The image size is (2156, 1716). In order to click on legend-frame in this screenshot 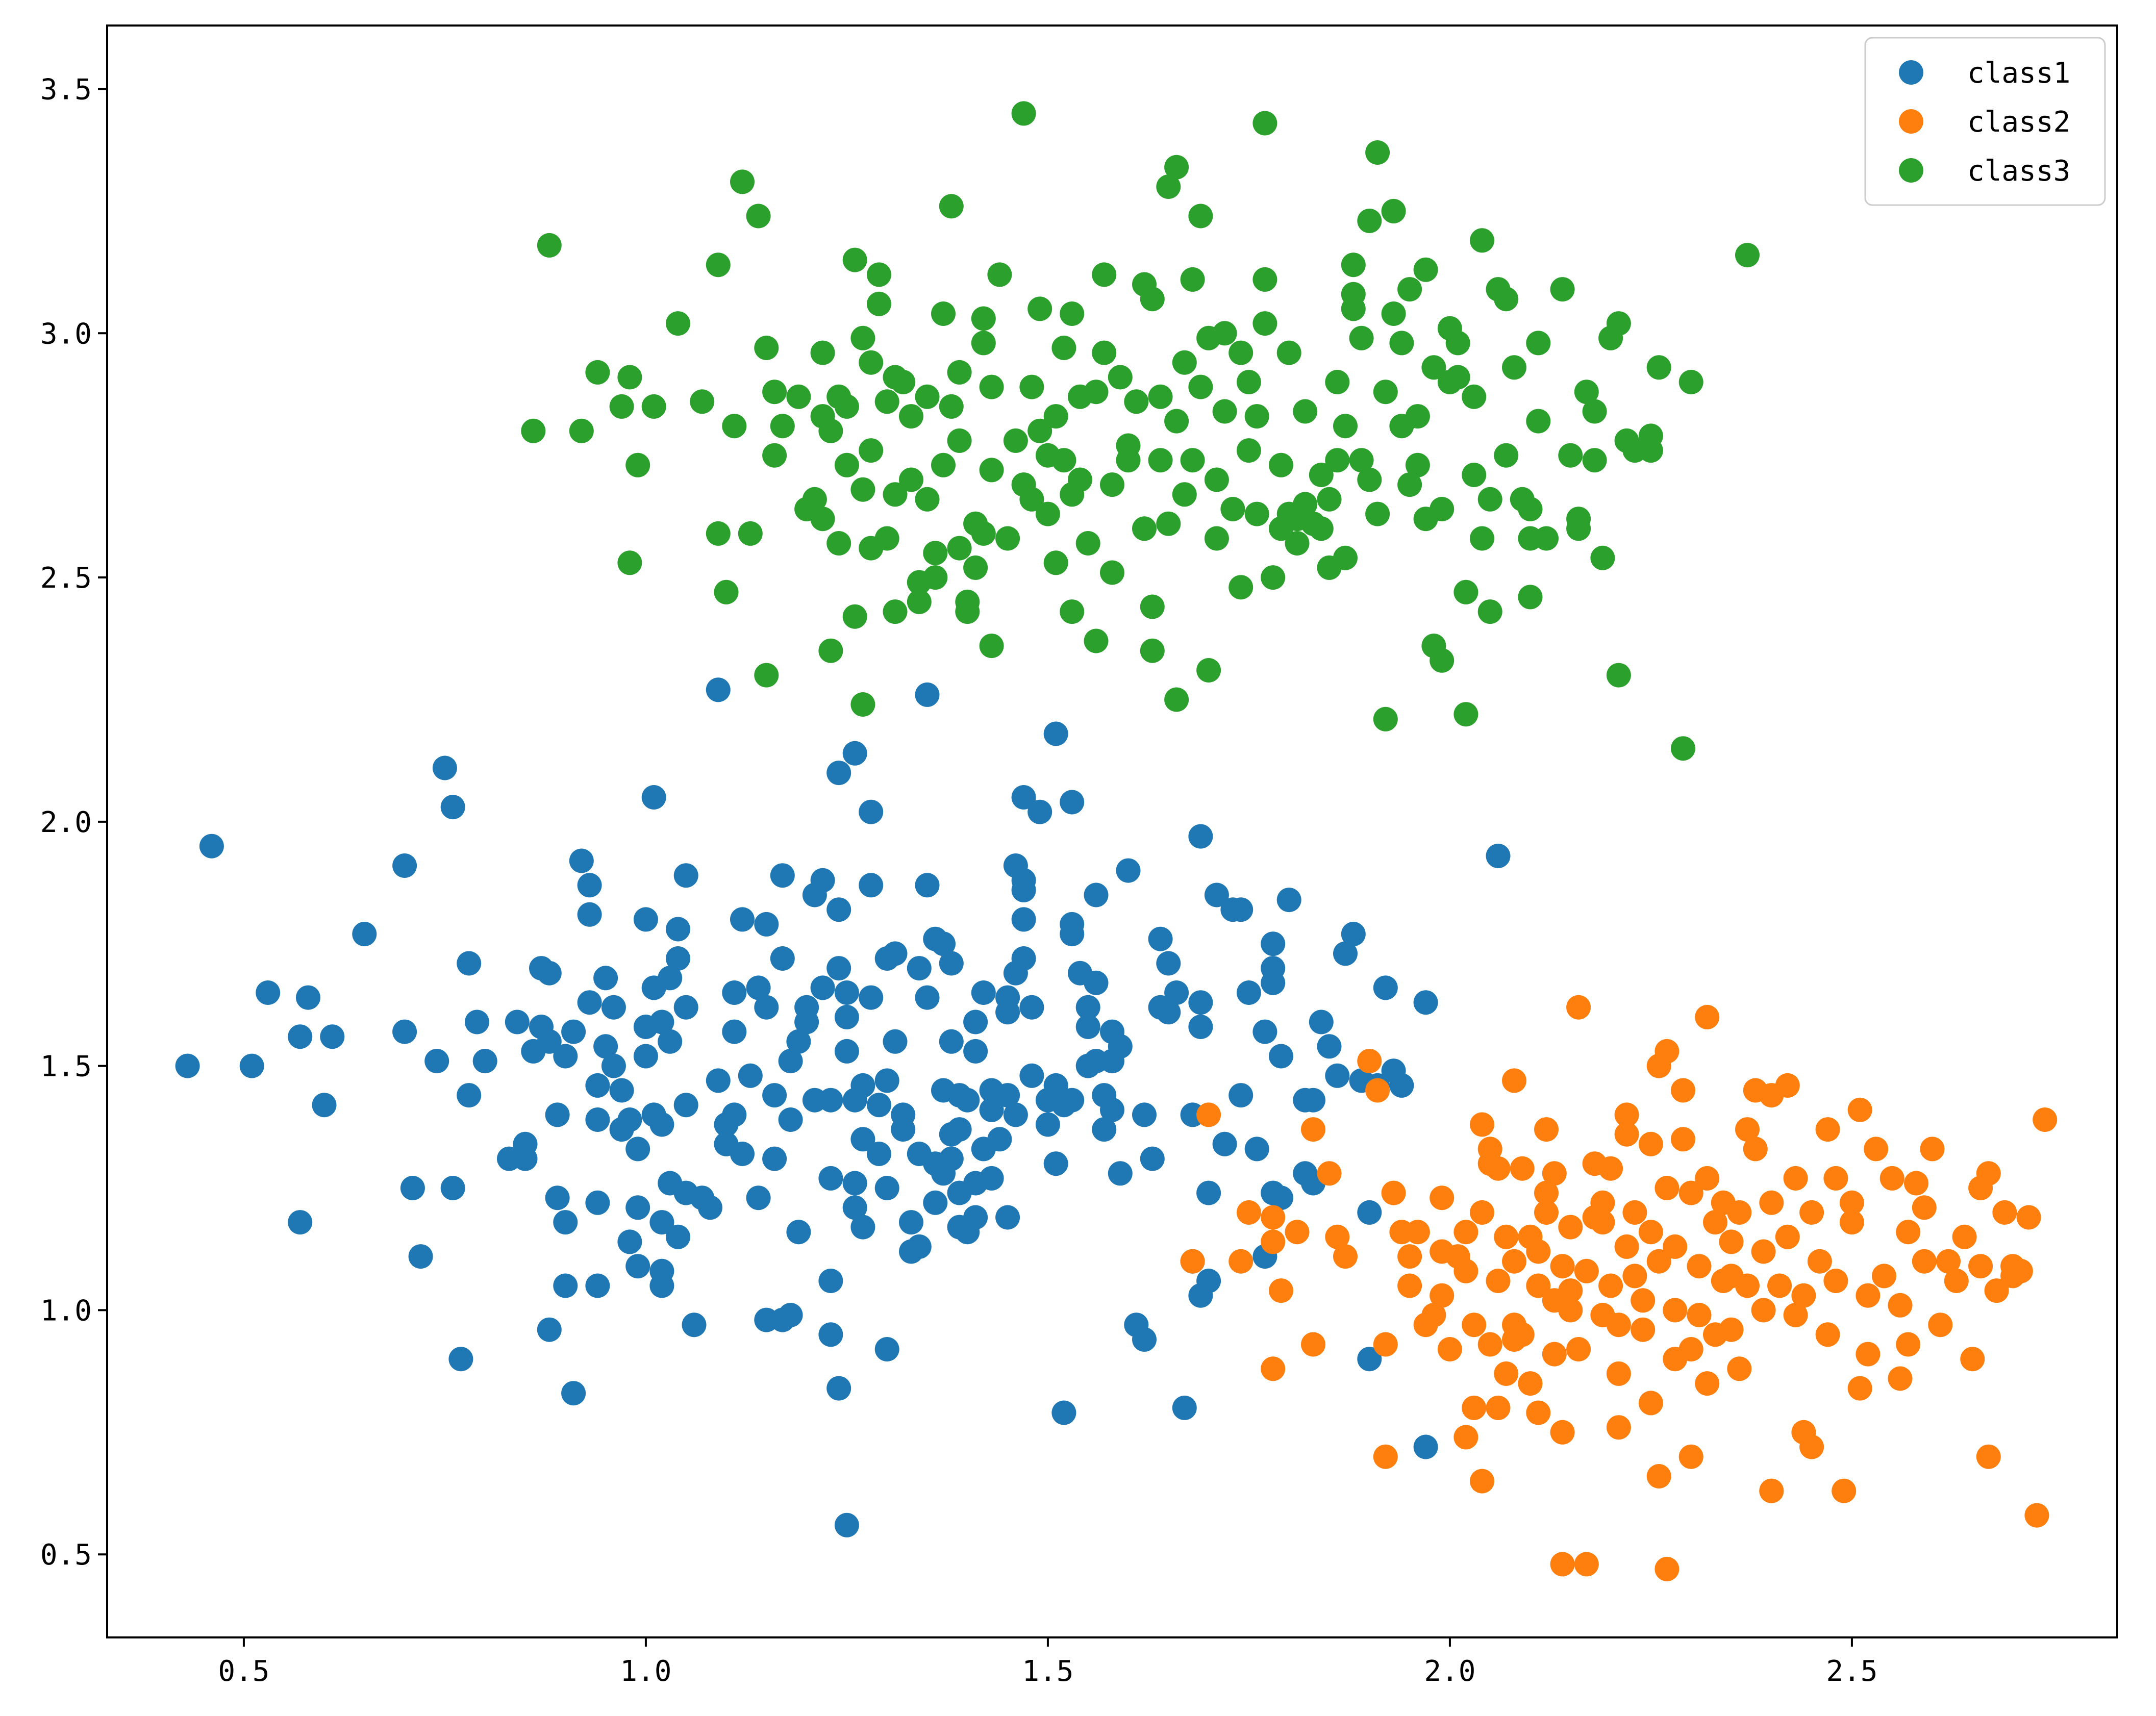, I will do `click(1985, 121)`.